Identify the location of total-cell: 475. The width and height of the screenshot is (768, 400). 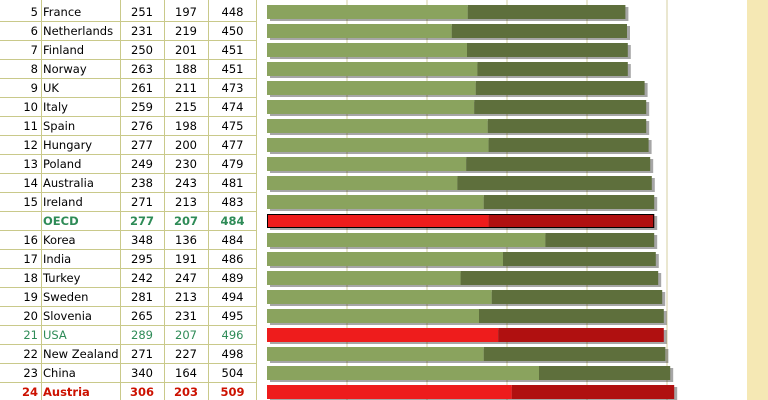
(232, 126).